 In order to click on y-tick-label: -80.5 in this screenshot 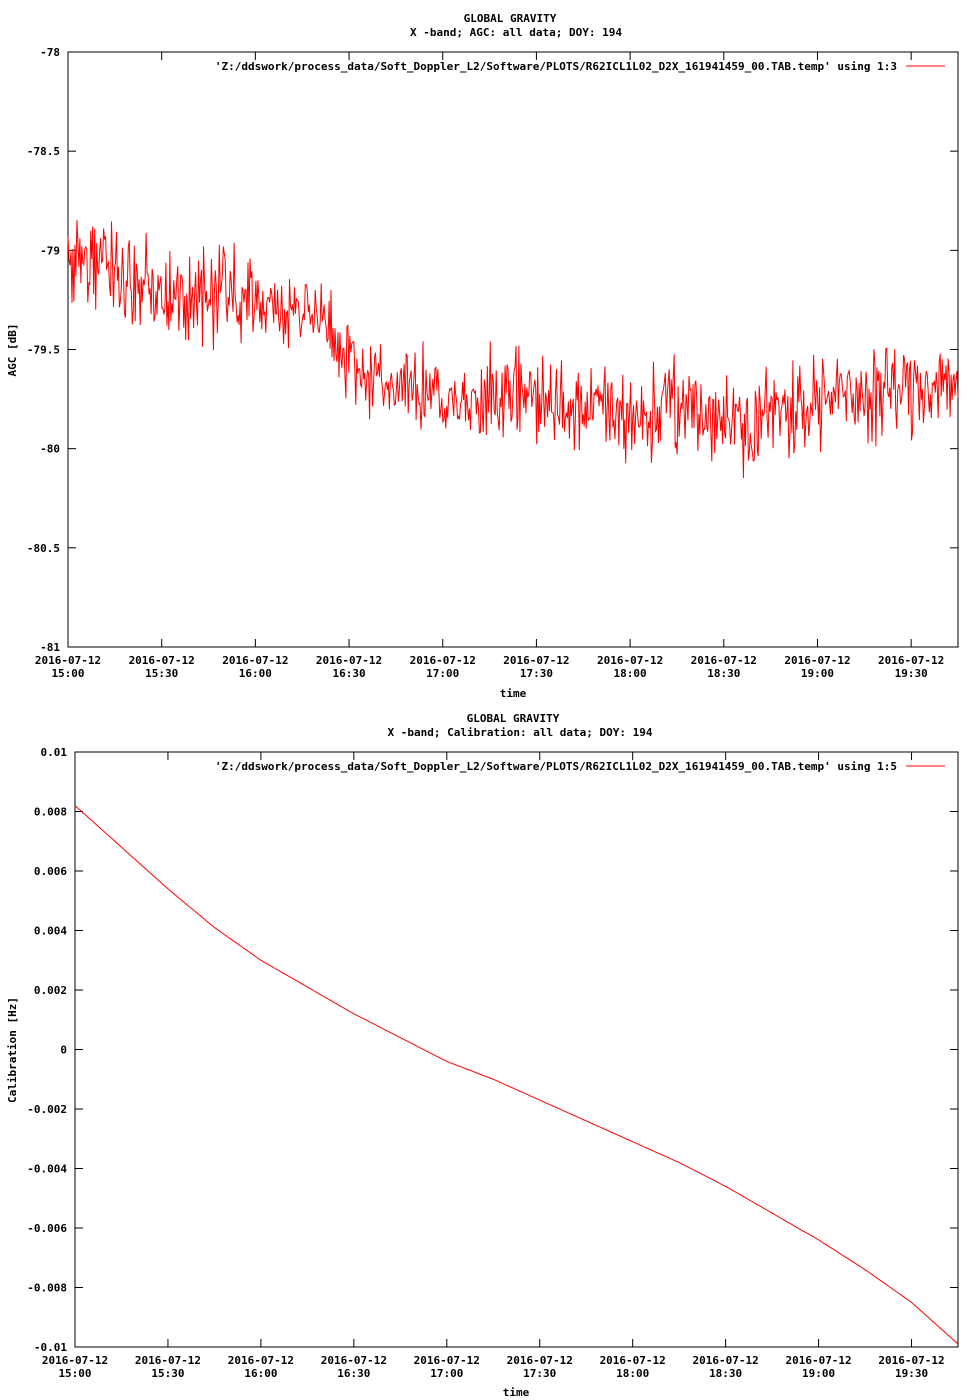, I will do `click(43, 548)`.